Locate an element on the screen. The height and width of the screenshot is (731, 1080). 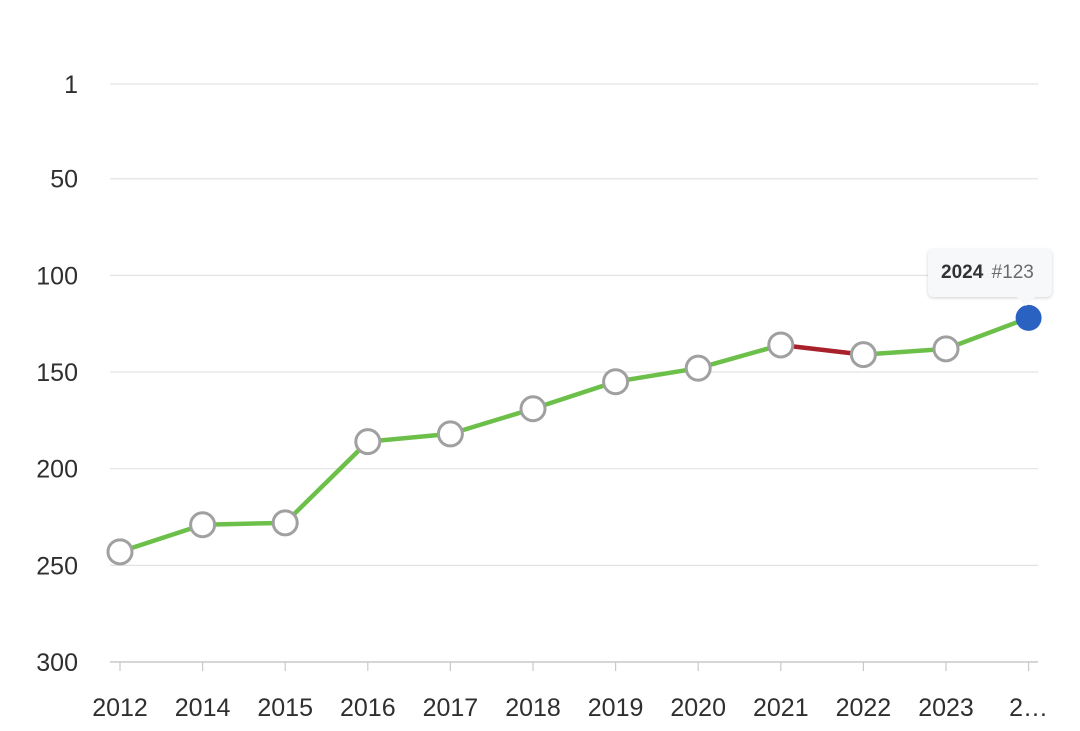
x-tick-label: 2012 is located at coordinates (120, 708).